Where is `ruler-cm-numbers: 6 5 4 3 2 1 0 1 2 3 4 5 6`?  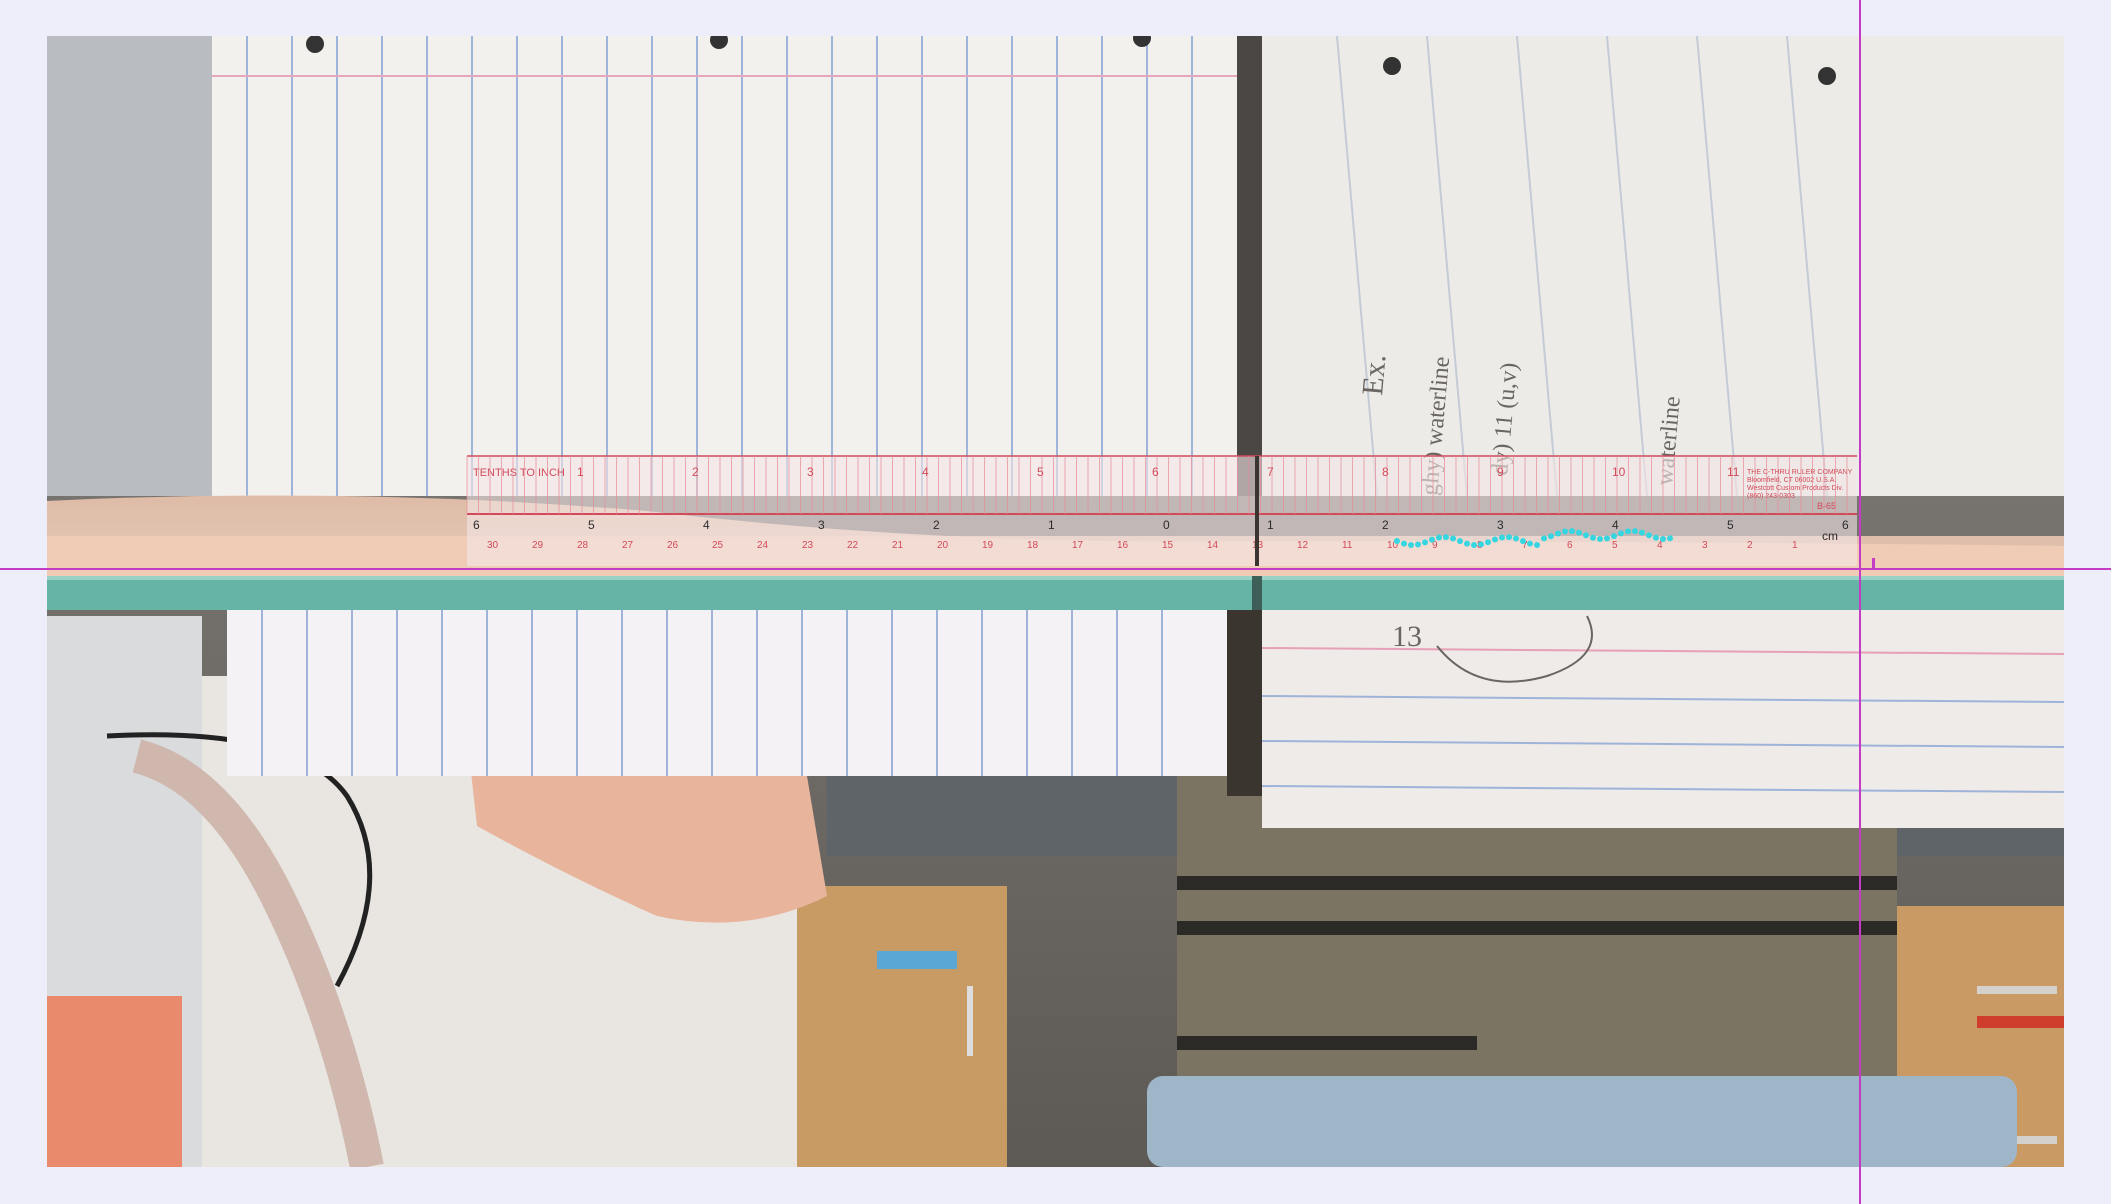 ruler-cm-numbers: 6 5 4 3 2 1 0 1 2 3 4 5 6 is located at coordinates (1161, 525).